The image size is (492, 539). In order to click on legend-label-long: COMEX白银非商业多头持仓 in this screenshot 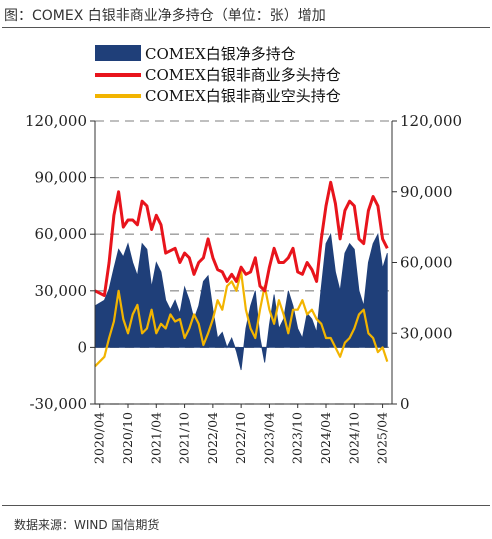, I will do `click(243, 75)`.